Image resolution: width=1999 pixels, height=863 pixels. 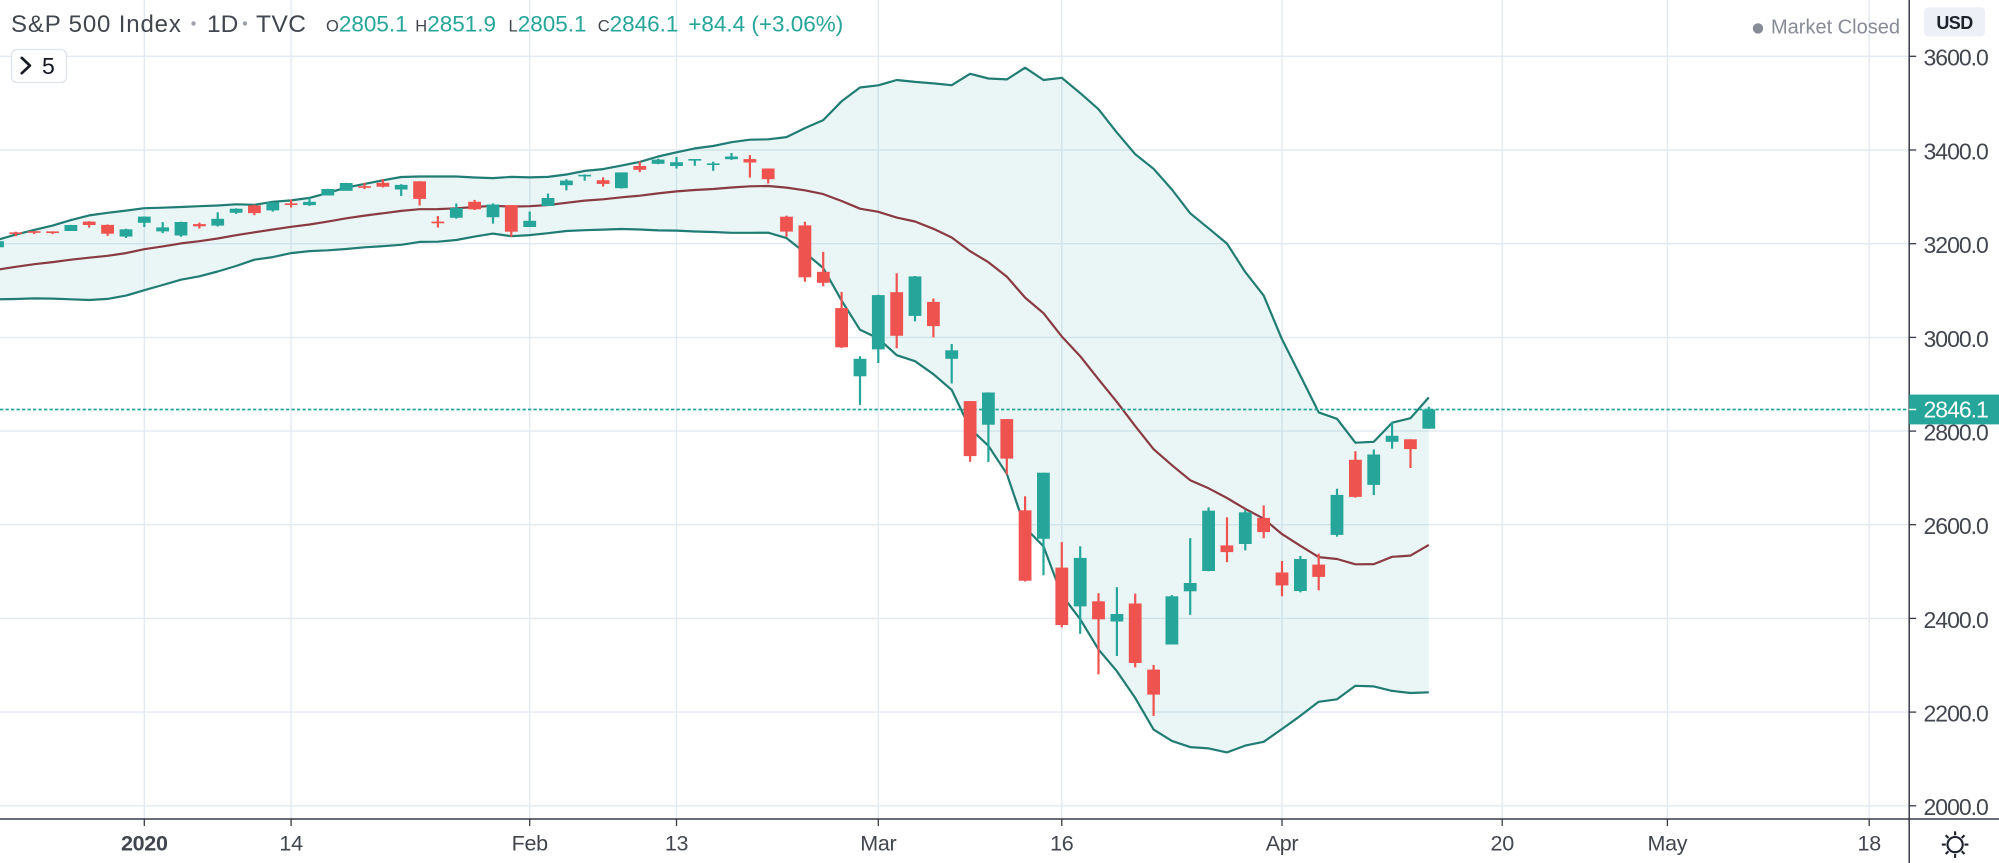 I want to click on svg-text: 2000.0, so click(x=1956, y=807).